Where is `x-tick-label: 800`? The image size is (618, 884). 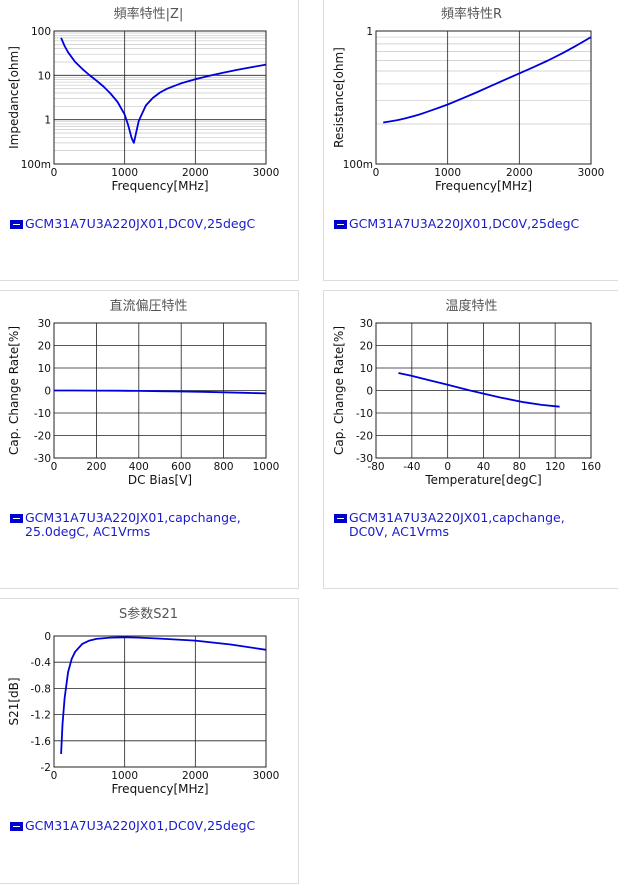
x-tick-label: 800 is located at coordinates (224, 467).